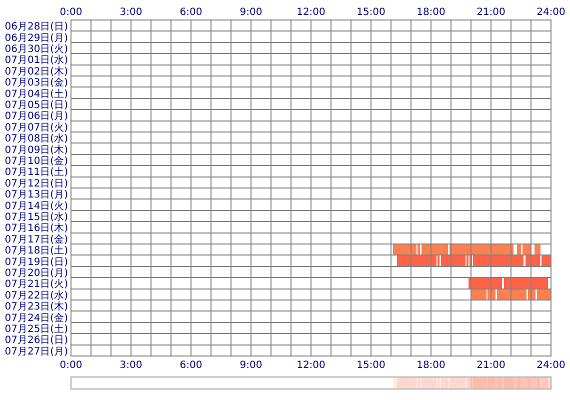 Image resolution: width=570 pixels, height=400 pixels. Describe the element at coordinates (36, 161) in the screenshot. I see `y-tick-label: 07月10日(金)` at that location.